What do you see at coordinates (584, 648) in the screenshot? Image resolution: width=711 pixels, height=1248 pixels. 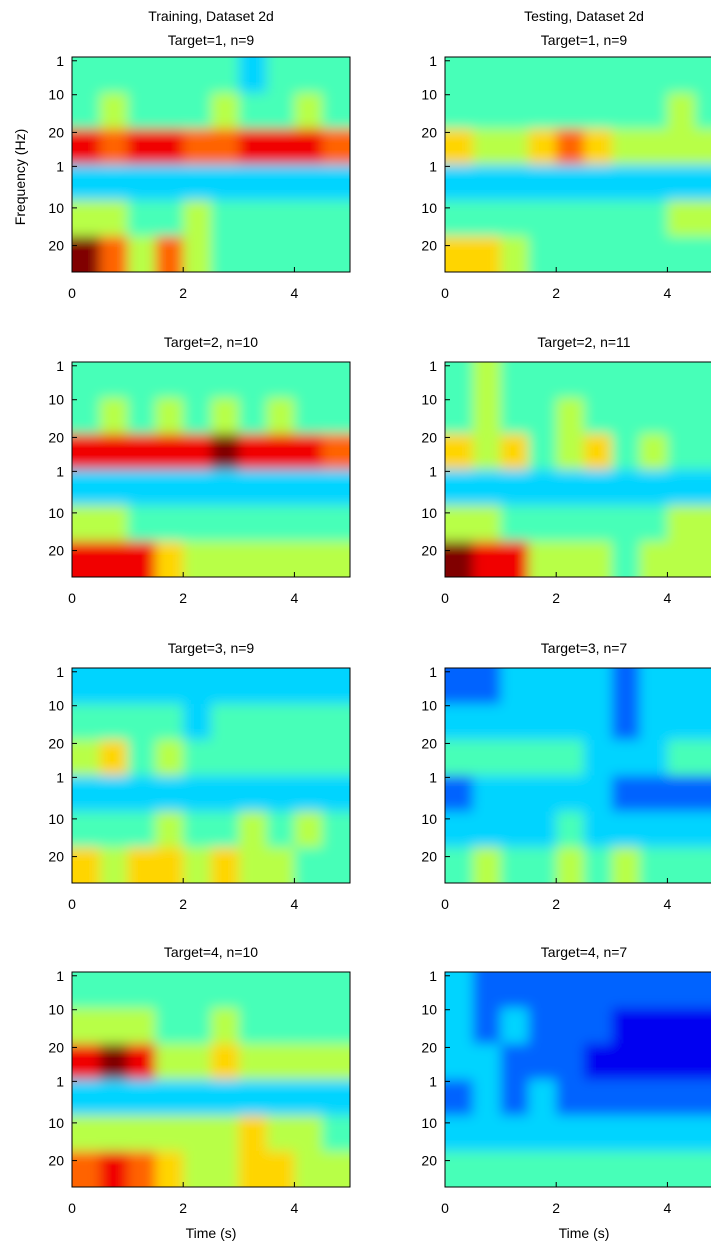 I see `panel-title: Target=3, n=7` at bounding box center [584, 648].